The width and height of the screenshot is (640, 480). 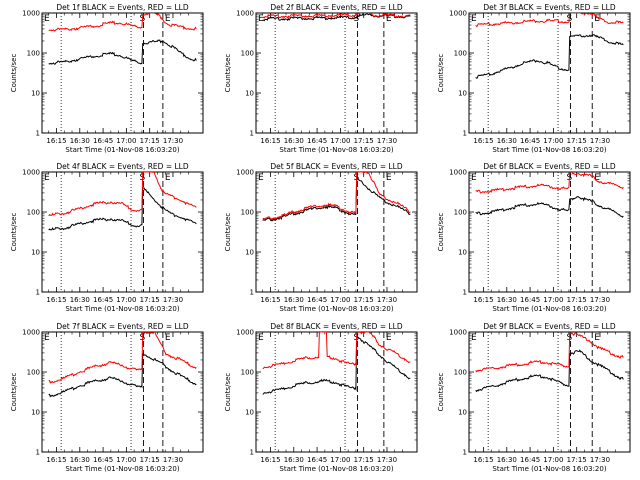 What do you see at coordinates (122, 7) in the screenshot?
I see `panel-title: Det 1f BLACK = Events, RED = LLD` at bounding box center [122, 7].